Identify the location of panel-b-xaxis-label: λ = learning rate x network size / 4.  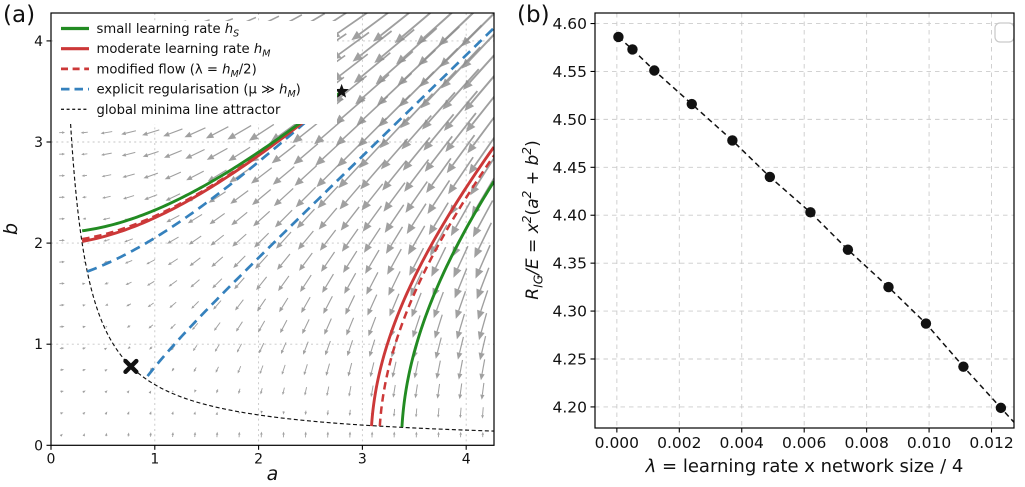
(804, 466).